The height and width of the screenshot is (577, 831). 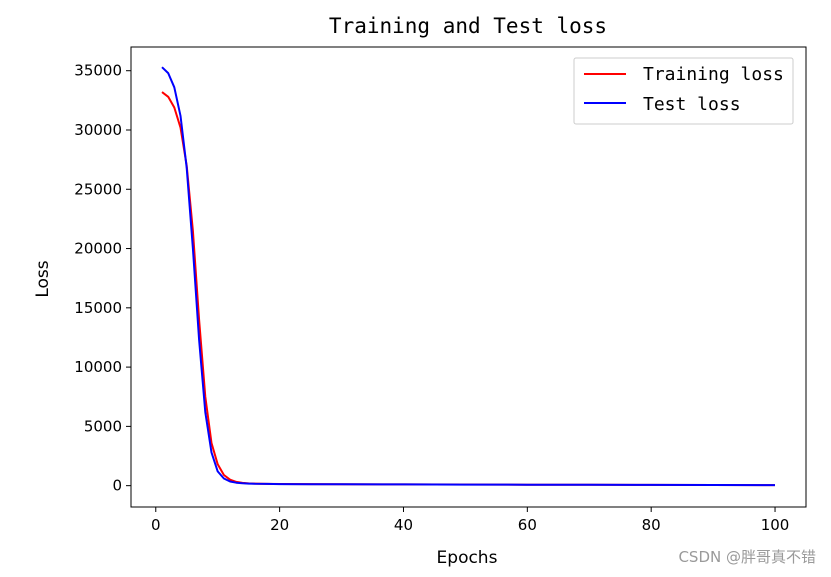 I want to click on y-tick-label: 5000, so click(x=103, y=426).